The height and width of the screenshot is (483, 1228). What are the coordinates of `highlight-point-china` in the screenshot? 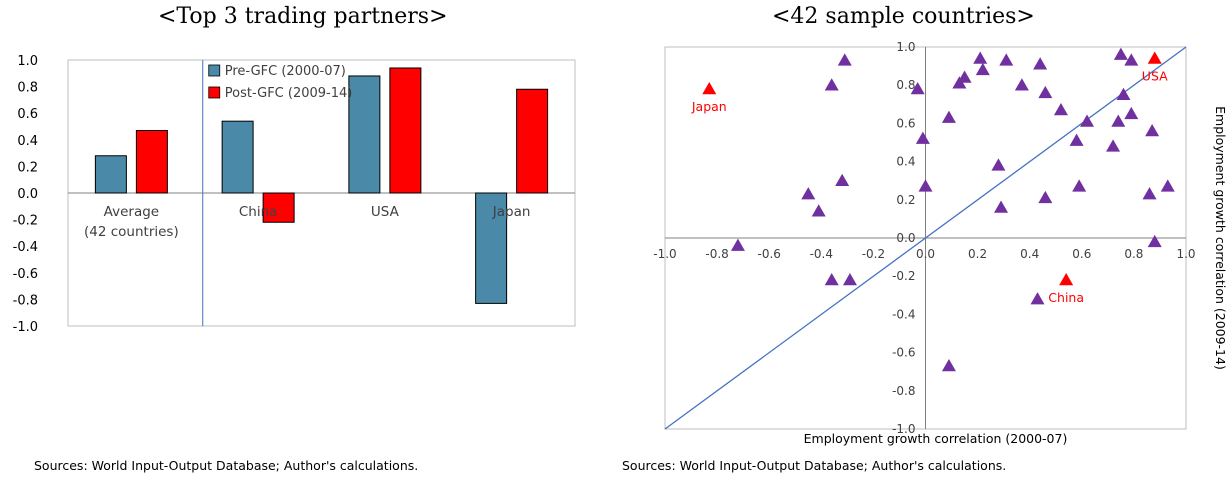 It's located at (1066, 279).